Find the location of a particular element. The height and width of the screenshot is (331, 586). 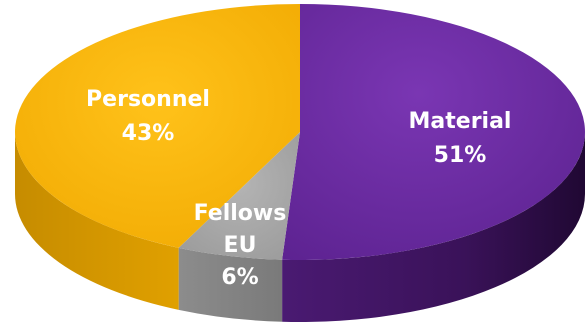

slice-label-material-0: Material is located at coordinates (460, 121).